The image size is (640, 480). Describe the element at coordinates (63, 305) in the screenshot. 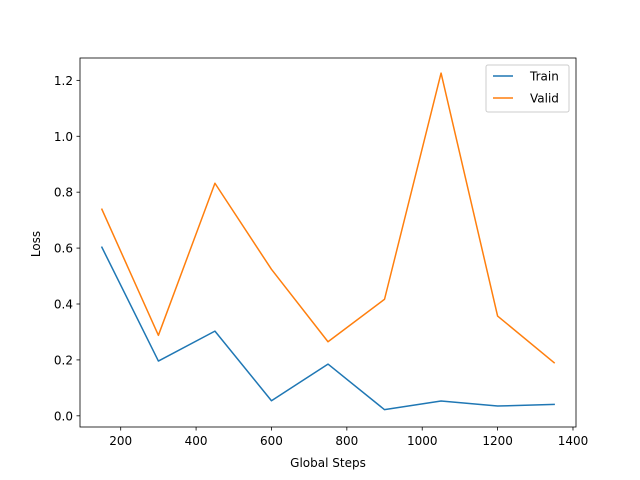

I see `y-tick-label: 0.4` at that location.